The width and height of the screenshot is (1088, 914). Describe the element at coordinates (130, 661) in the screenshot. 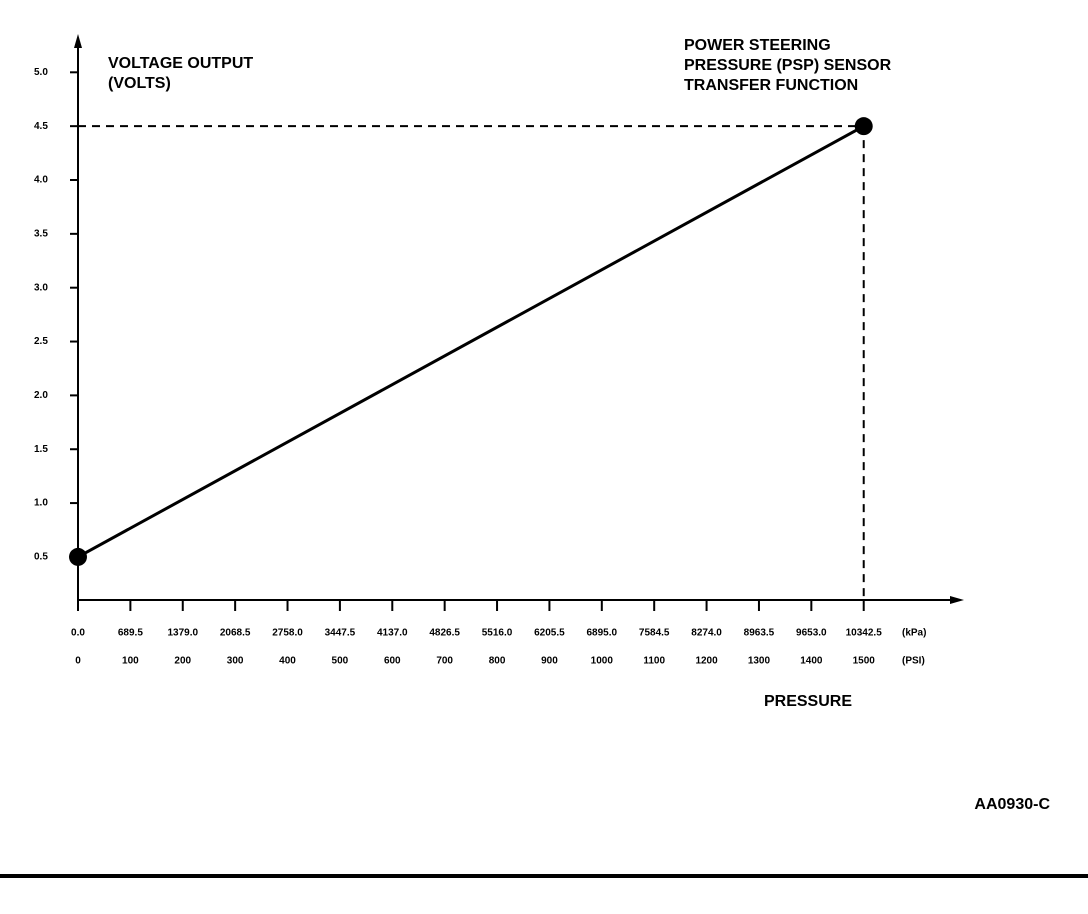

I see `x-tick-label: 100` at that location.